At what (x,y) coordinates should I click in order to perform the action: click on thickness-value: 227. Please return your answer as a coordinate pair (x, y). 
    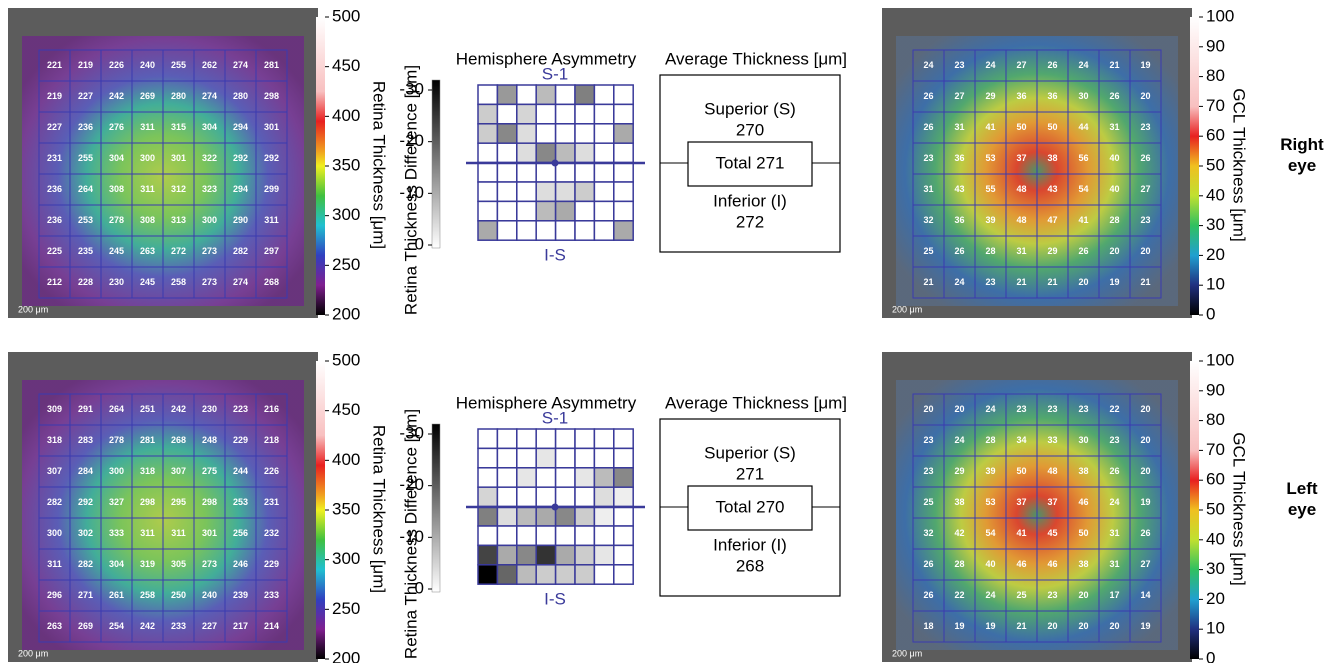
    Looking at the image, I should click on (54, 127).